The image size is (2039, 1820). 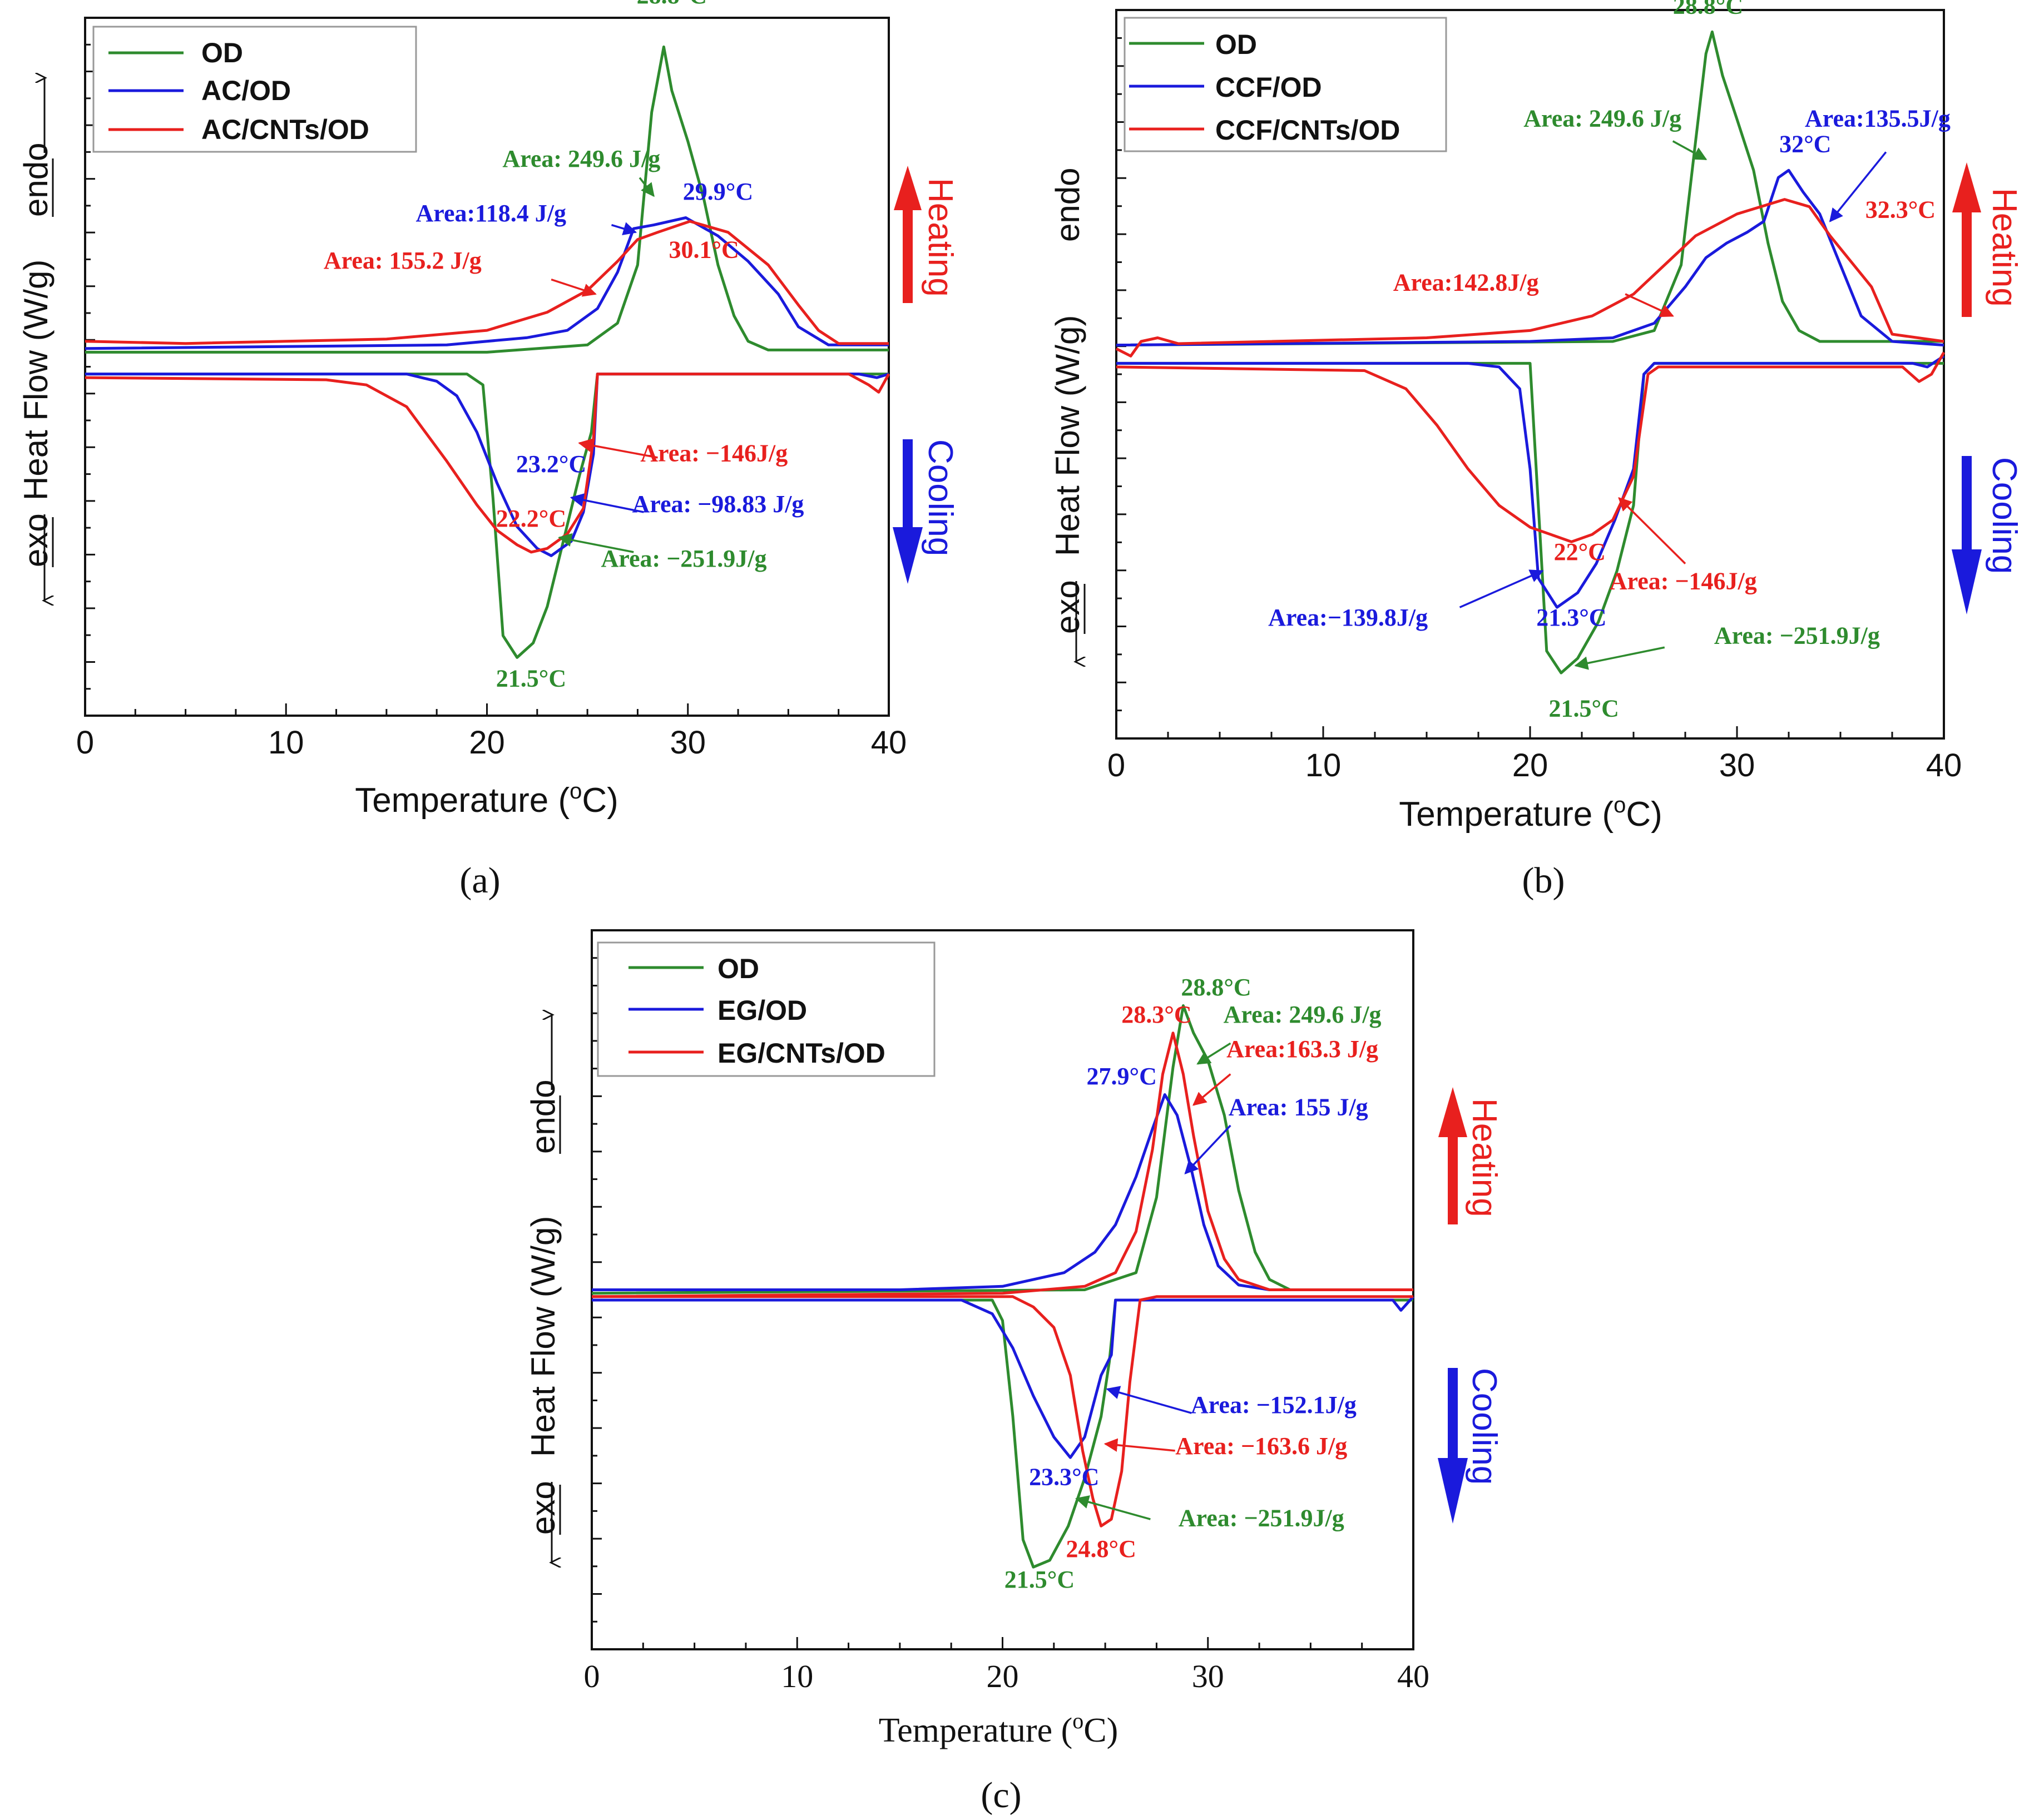 What do you see at coordinates (1805, 143) in the screenshot?
I see `annotation-label: 32°C` at bounding box center [1805, 143].